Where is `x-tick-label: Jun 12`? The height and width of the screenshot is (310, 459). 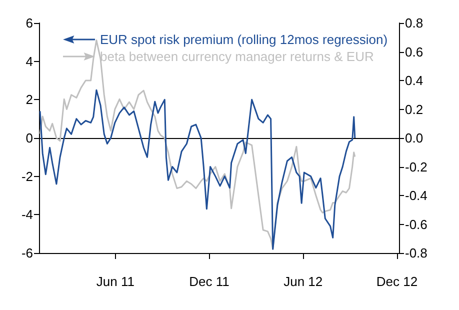 x-tick-label: Jun 12 is located at coordinates (303, 281).